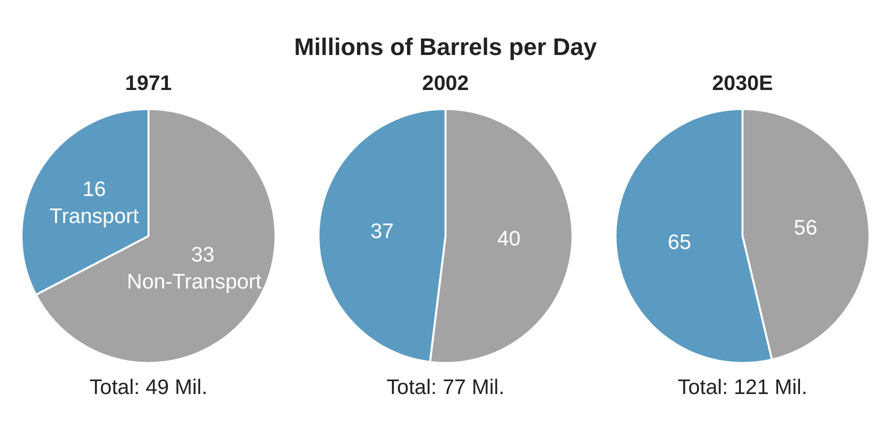 The image size is (891, 438). I want to click on slice-label: Transport, so click(94, 216).